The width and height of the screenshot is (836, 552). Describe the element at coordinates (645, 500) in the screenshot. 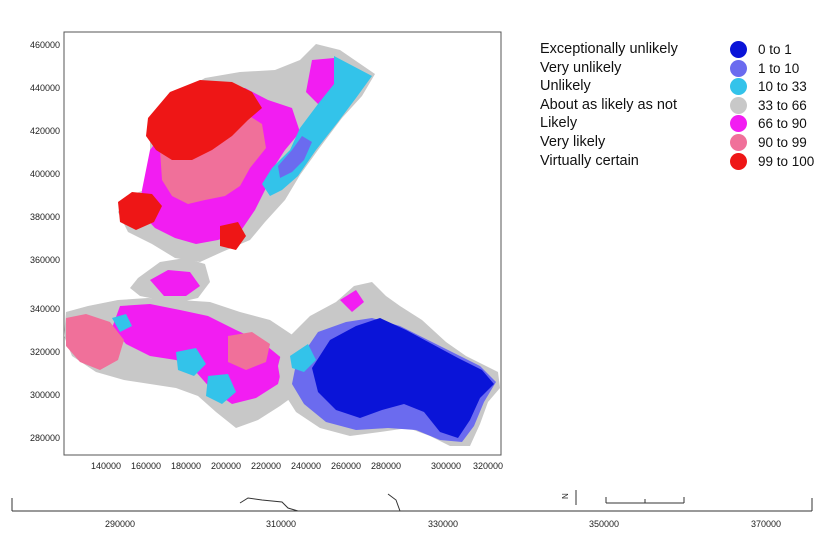

I see `scale-bar` at that location.